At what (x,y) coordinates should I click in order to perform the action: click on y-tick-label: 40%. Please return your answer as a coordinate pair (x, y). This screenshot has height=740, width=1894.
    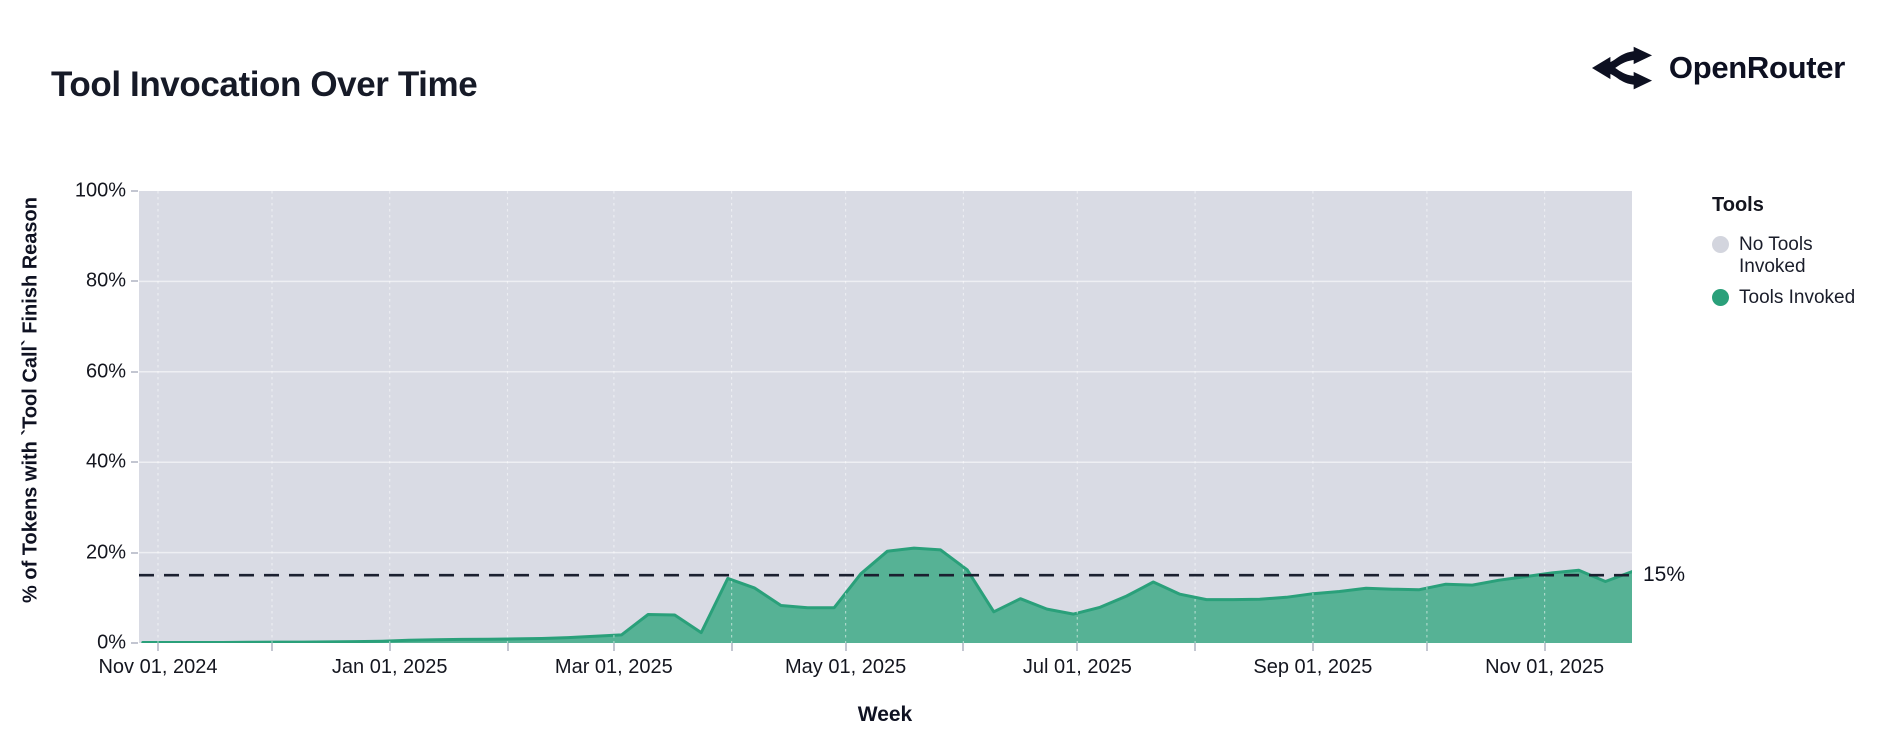
    Looking at the image, I should click on (105, 461).